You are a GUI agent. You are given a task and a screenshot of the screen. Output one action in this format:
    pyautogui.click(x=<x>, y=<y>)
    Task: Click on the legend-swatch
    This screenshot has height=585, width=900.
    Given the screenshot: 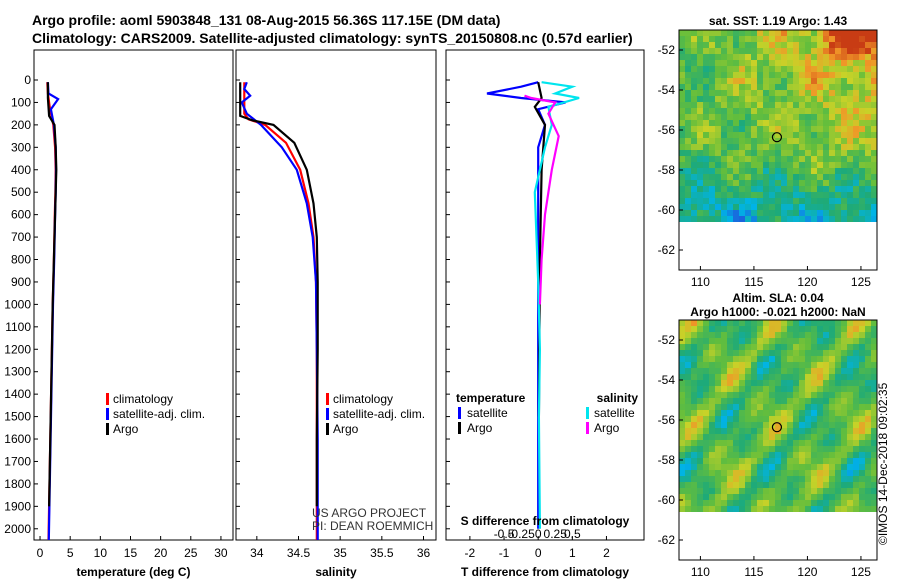 What is the action you would take?
    pyautogui.click(x=327, y=399)
    